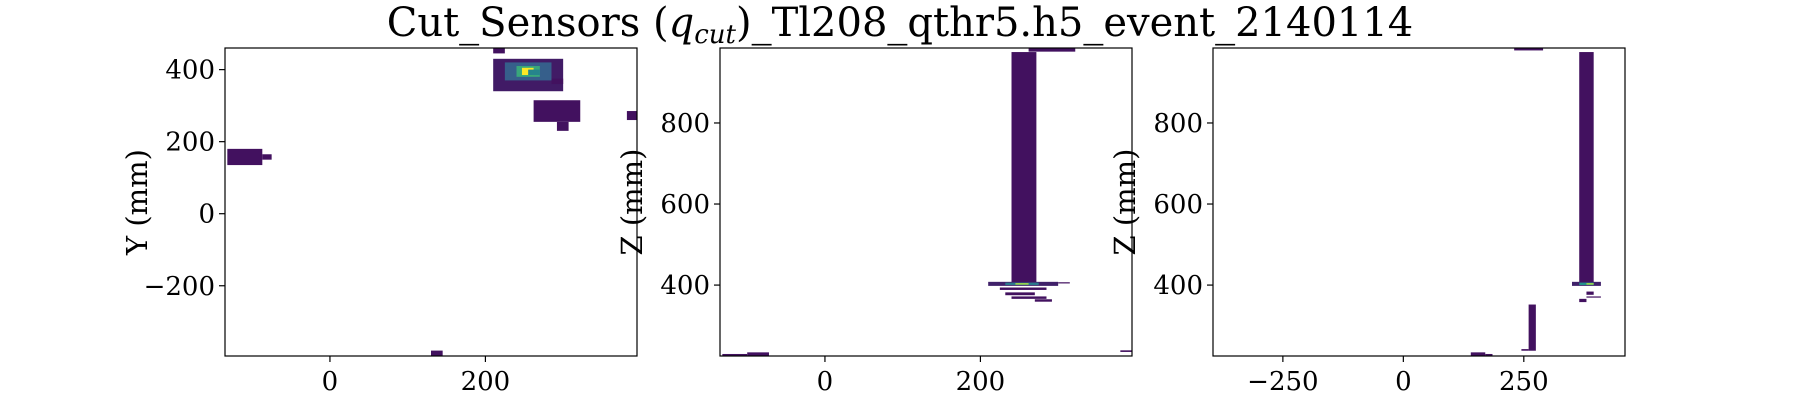 The image size is (1800, 400). I want to click on y-axis-label: Y (mm), so click(137, 202).